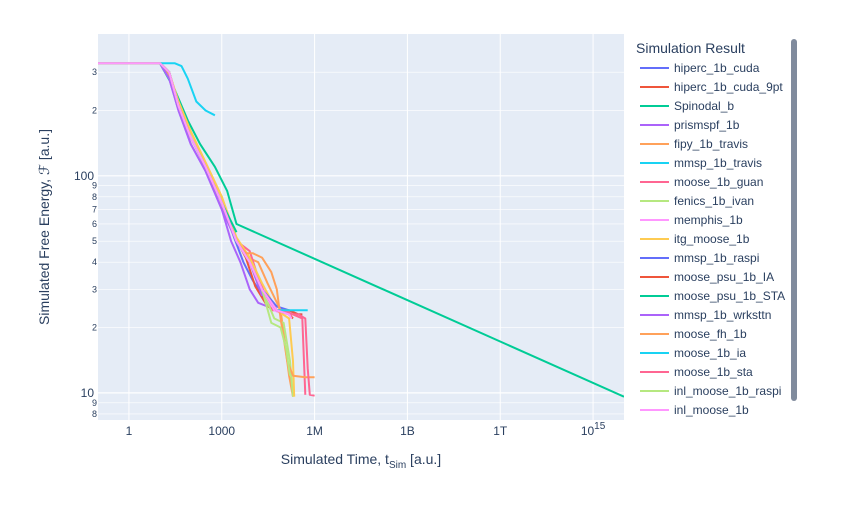 The image size is (841, 515). I want to click on x-axis-title-main: Simulated Time, t, so click(335, 459).